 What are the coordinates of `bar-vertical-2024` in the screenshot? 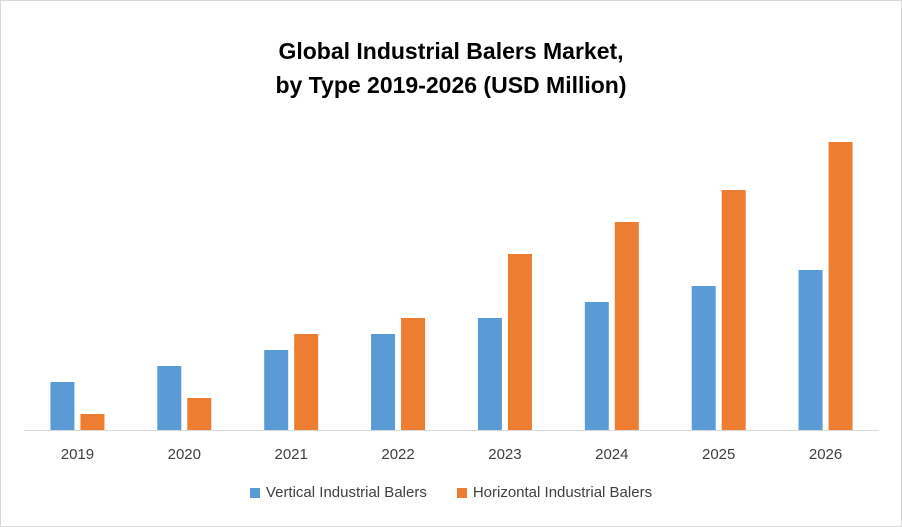 It's located at (596, 366).